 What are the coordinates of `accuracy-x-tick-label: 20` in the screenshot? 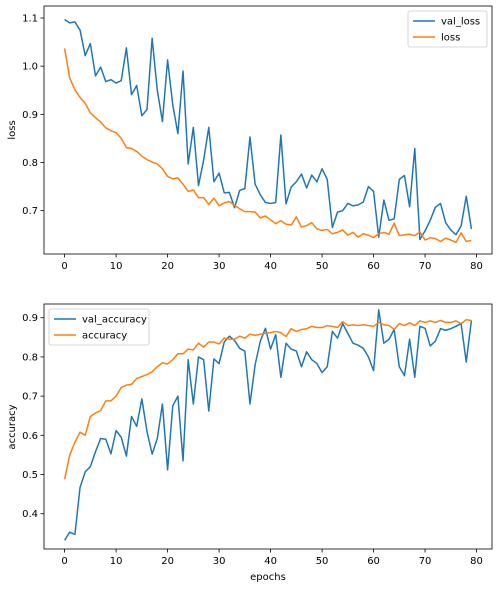 It's located at (167, 561).